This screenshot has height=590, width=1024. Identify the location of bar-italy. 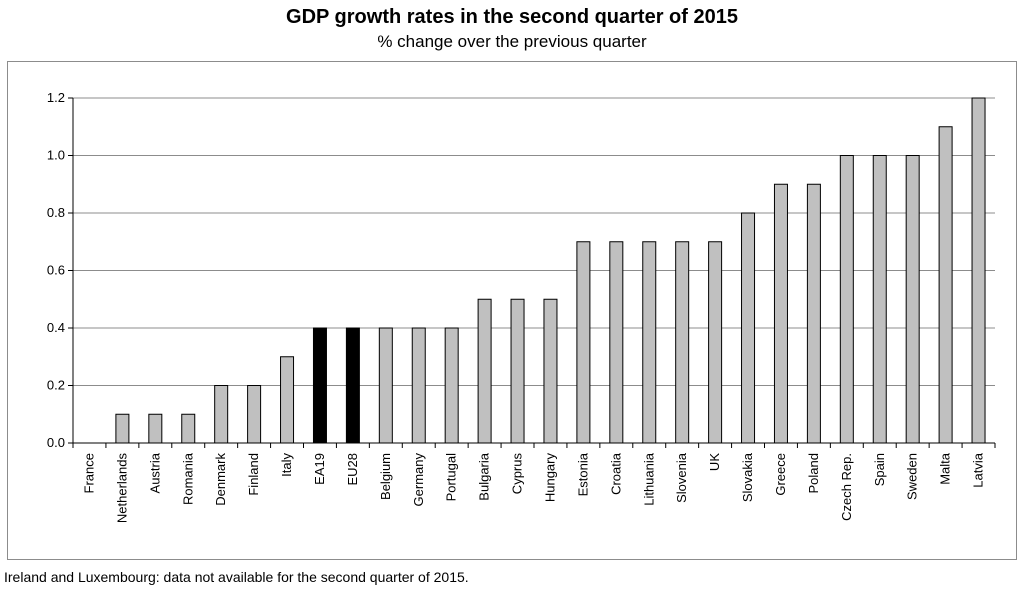
(287, 400).